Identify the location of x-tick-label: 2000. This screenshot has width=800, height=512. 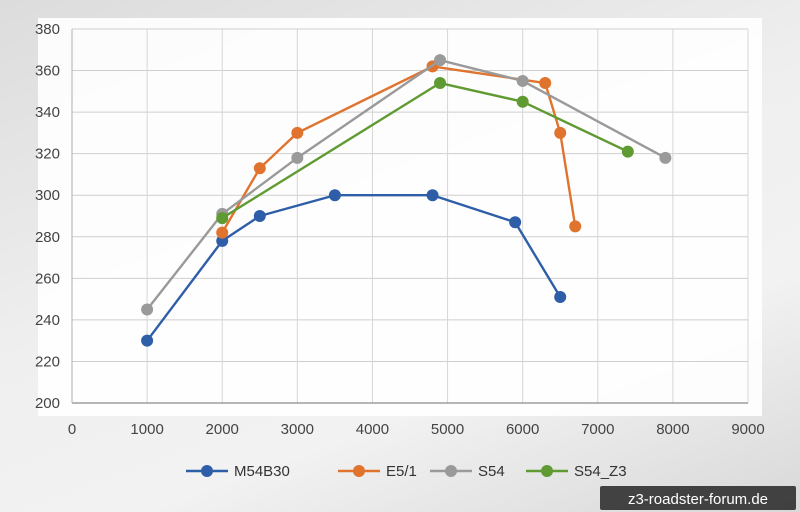
(222, 429).